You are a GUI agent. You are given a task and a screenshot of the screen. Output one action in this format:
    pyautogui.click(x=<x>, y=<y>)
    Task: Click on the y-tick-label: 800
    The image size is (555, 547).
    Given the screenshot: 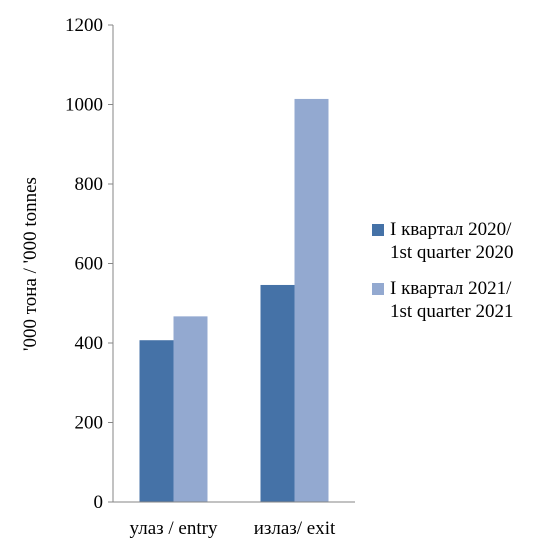 What is the action you would take?
    pyautogui.click(x=89, y=184)
    